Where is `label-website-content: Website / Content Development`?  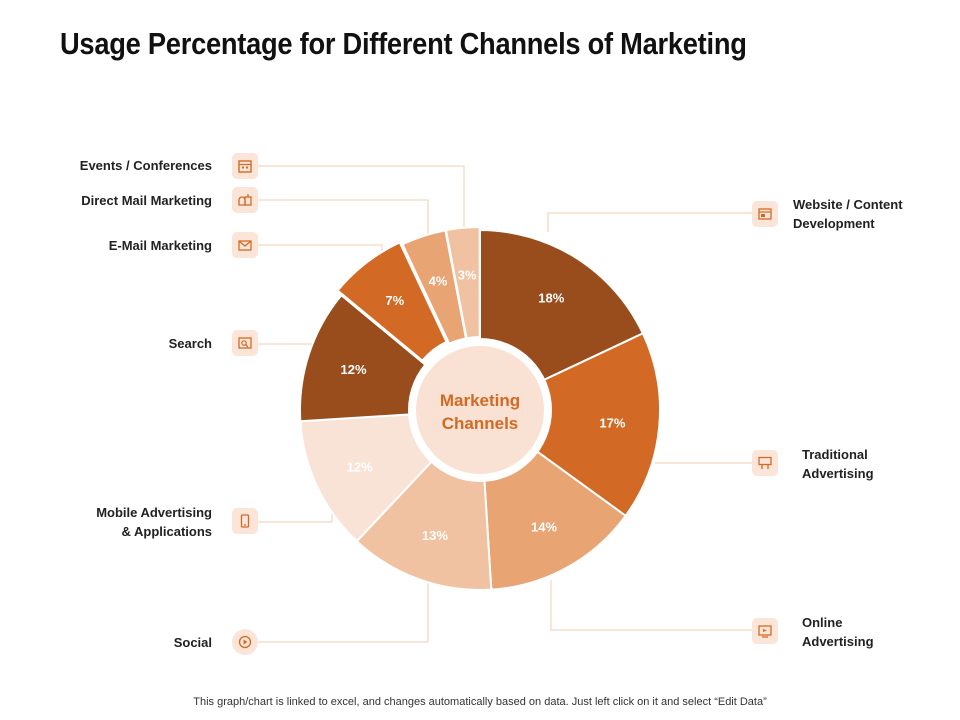 label-website-content: Website / Content Development is located at coordinates (848, 214).